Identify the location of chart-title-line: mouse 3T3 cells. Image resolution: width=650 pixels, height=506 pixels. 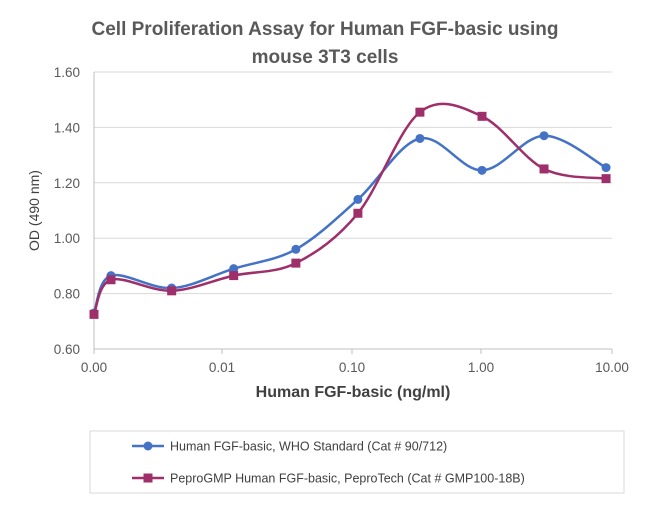
(325, 57).